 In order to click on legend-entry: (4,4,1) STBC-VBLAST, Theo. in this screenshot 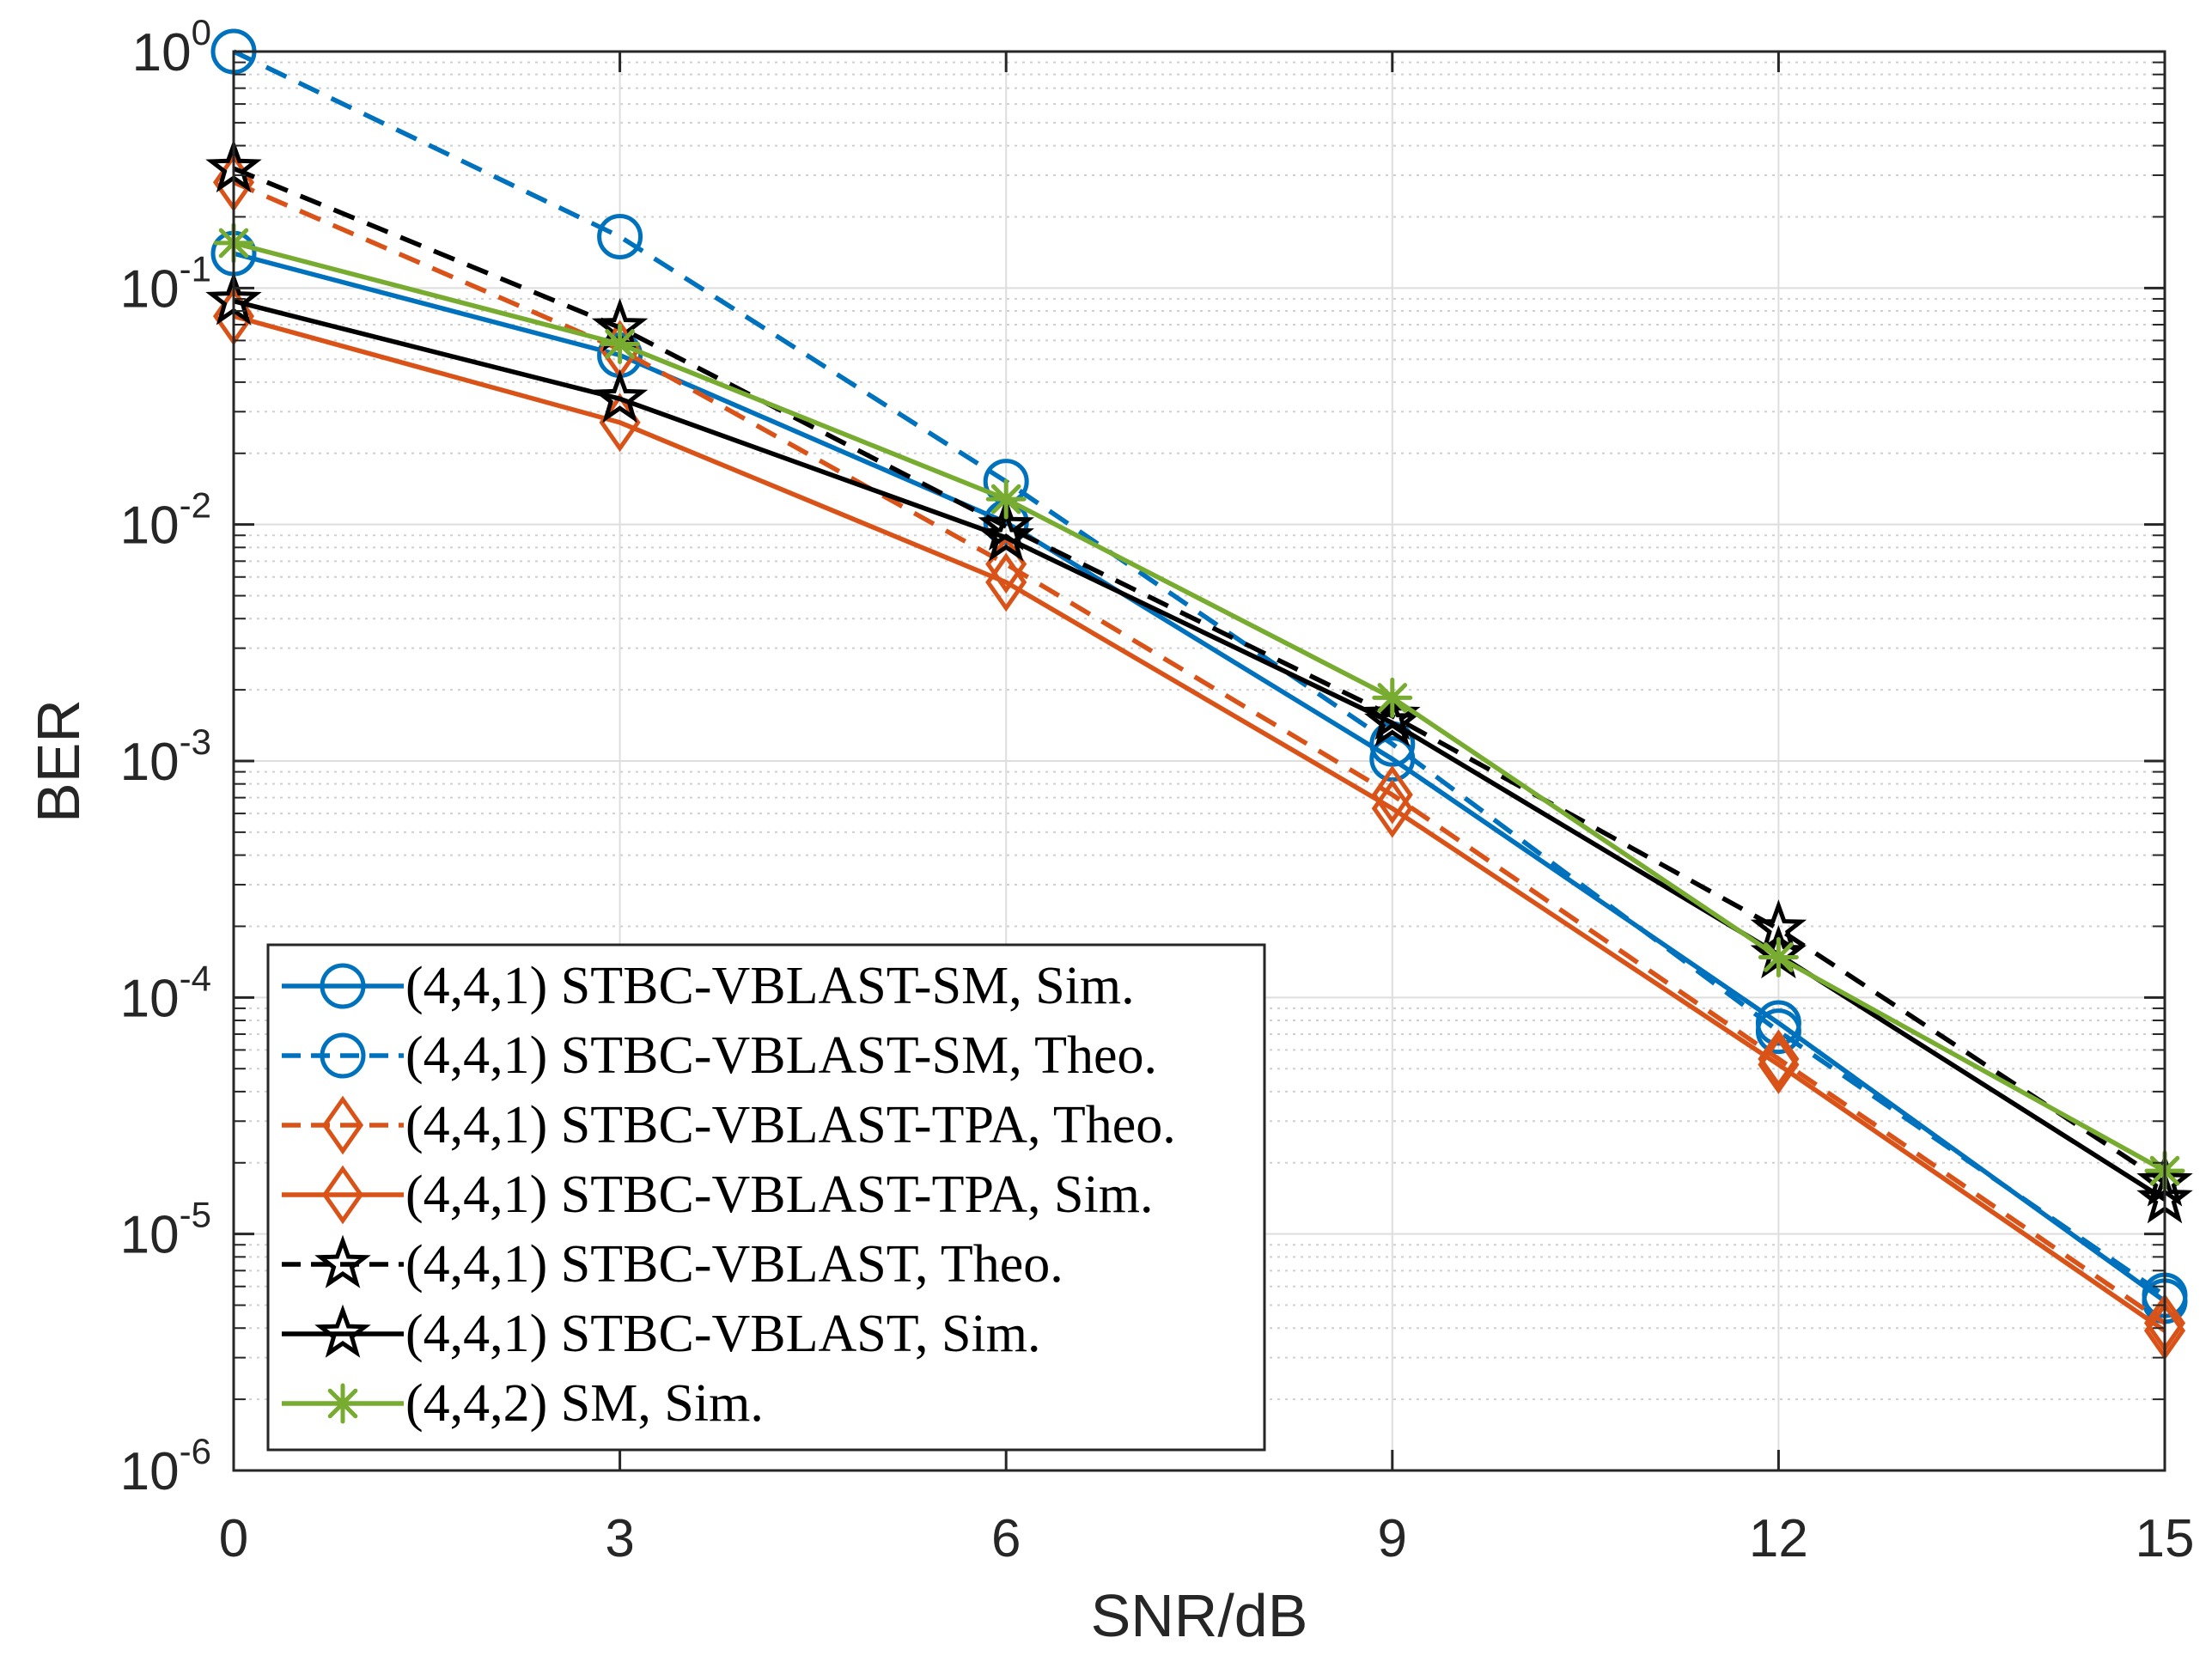, I will do `click(672, 1264)`.